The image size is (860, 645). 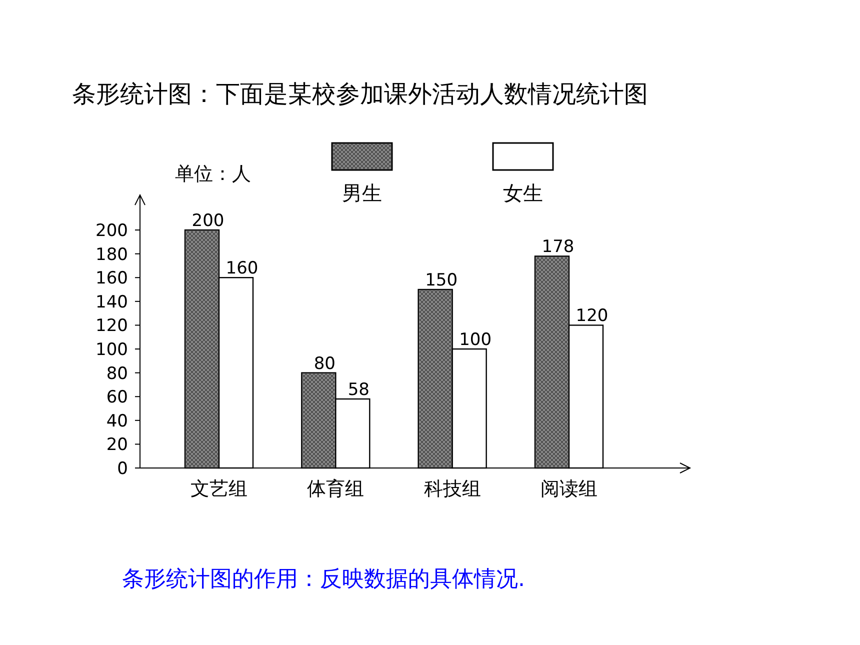 I want to click on y-tick-label: 160, so click(x=112, y=278).